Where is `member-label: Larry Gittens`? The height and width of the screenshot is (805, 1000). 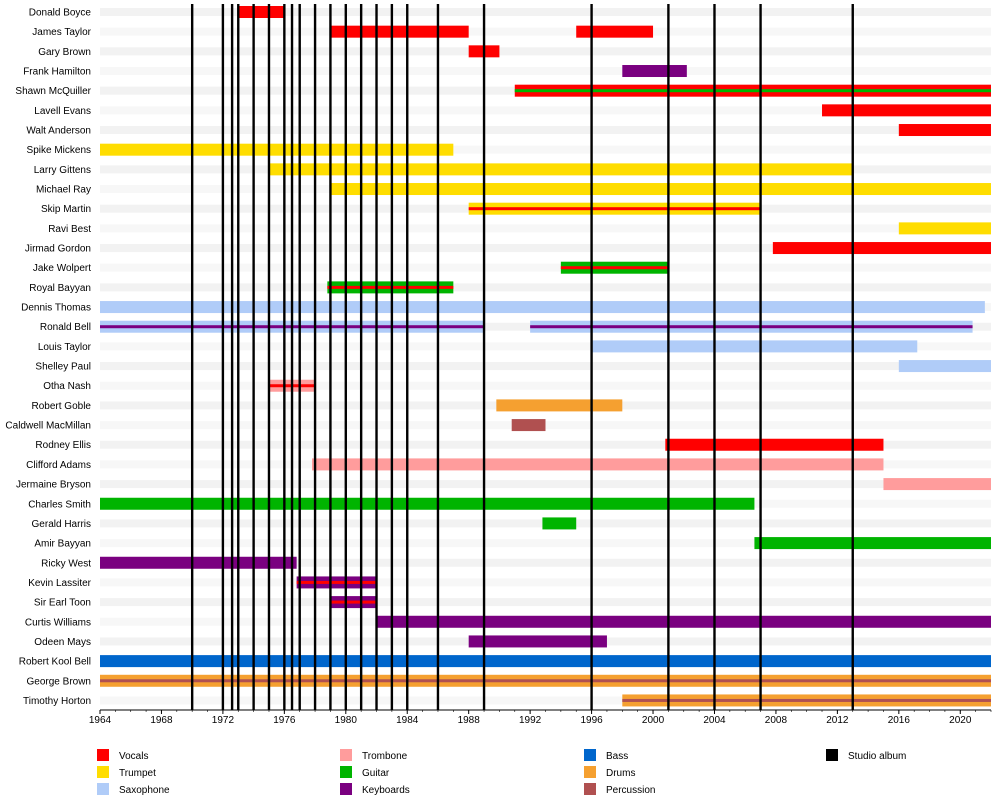 member-label: Larry Gittens is located at coordinates (62, 170).